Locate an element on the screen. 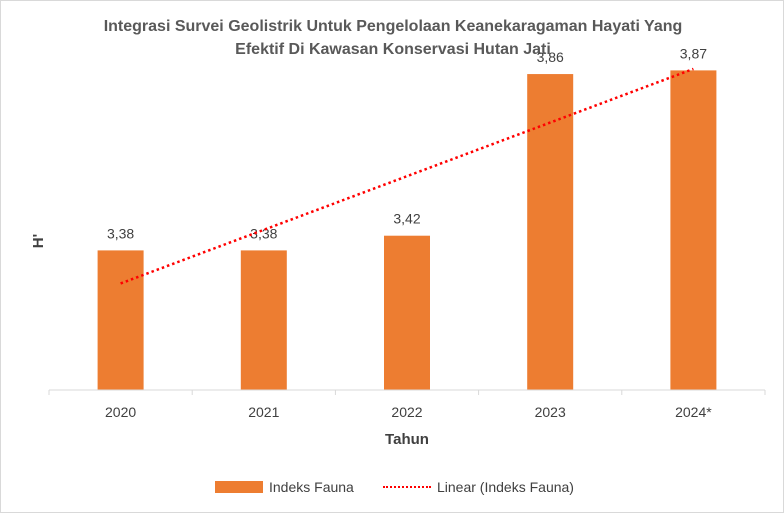 Image resolution: width=784 pixels, height=514 pixels. x-tick-label: 2022 is located at coordinates (406, 412).